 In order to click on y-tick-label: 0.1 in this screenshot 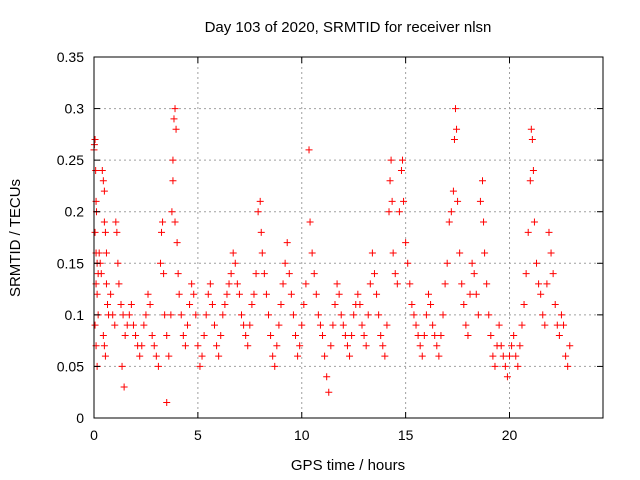, I will do `click(75, 315)`.